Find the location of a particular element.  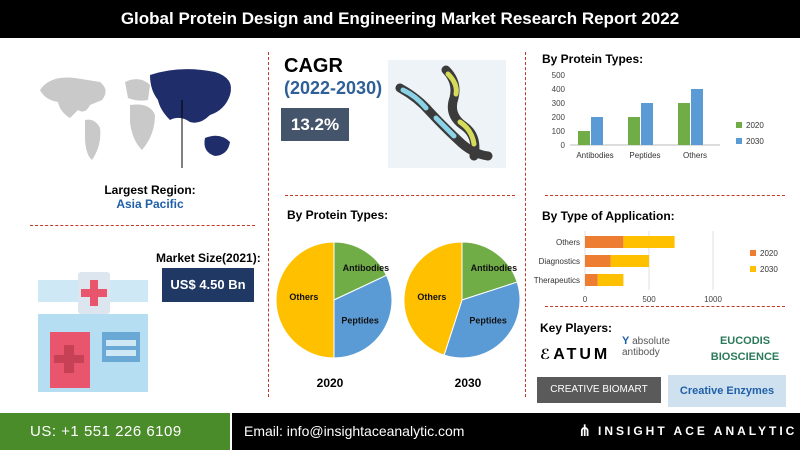

x-tick-label: 500 is located at coordinates (649, 299).